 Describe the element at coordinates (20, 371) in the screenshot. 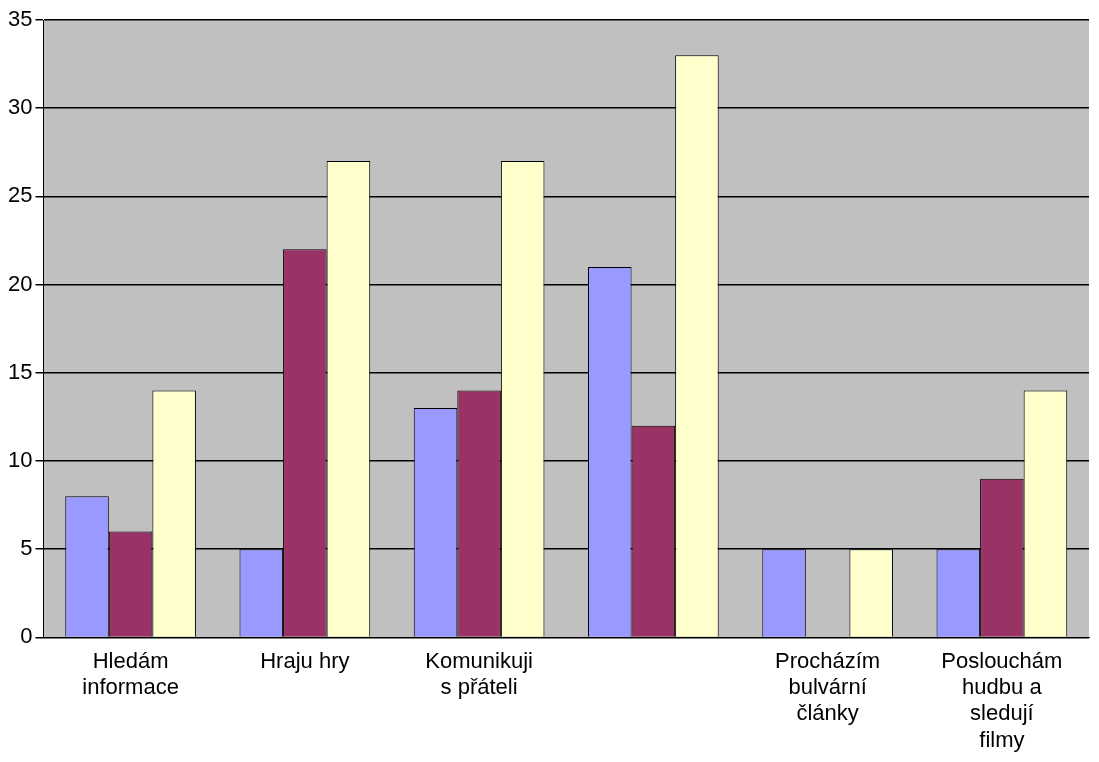

I see `y-tick-label: 15` at that location.